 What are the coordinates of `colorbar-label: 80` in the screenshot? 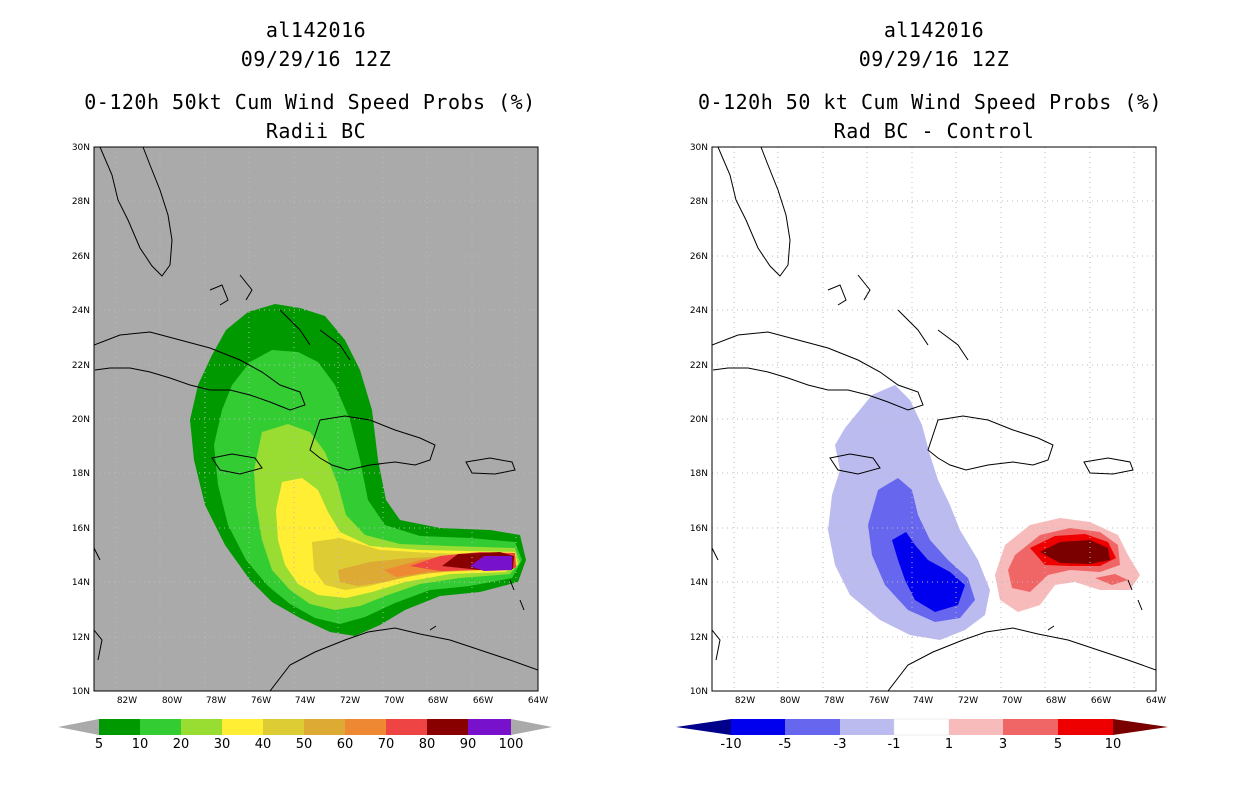 It's located at (427, 744).